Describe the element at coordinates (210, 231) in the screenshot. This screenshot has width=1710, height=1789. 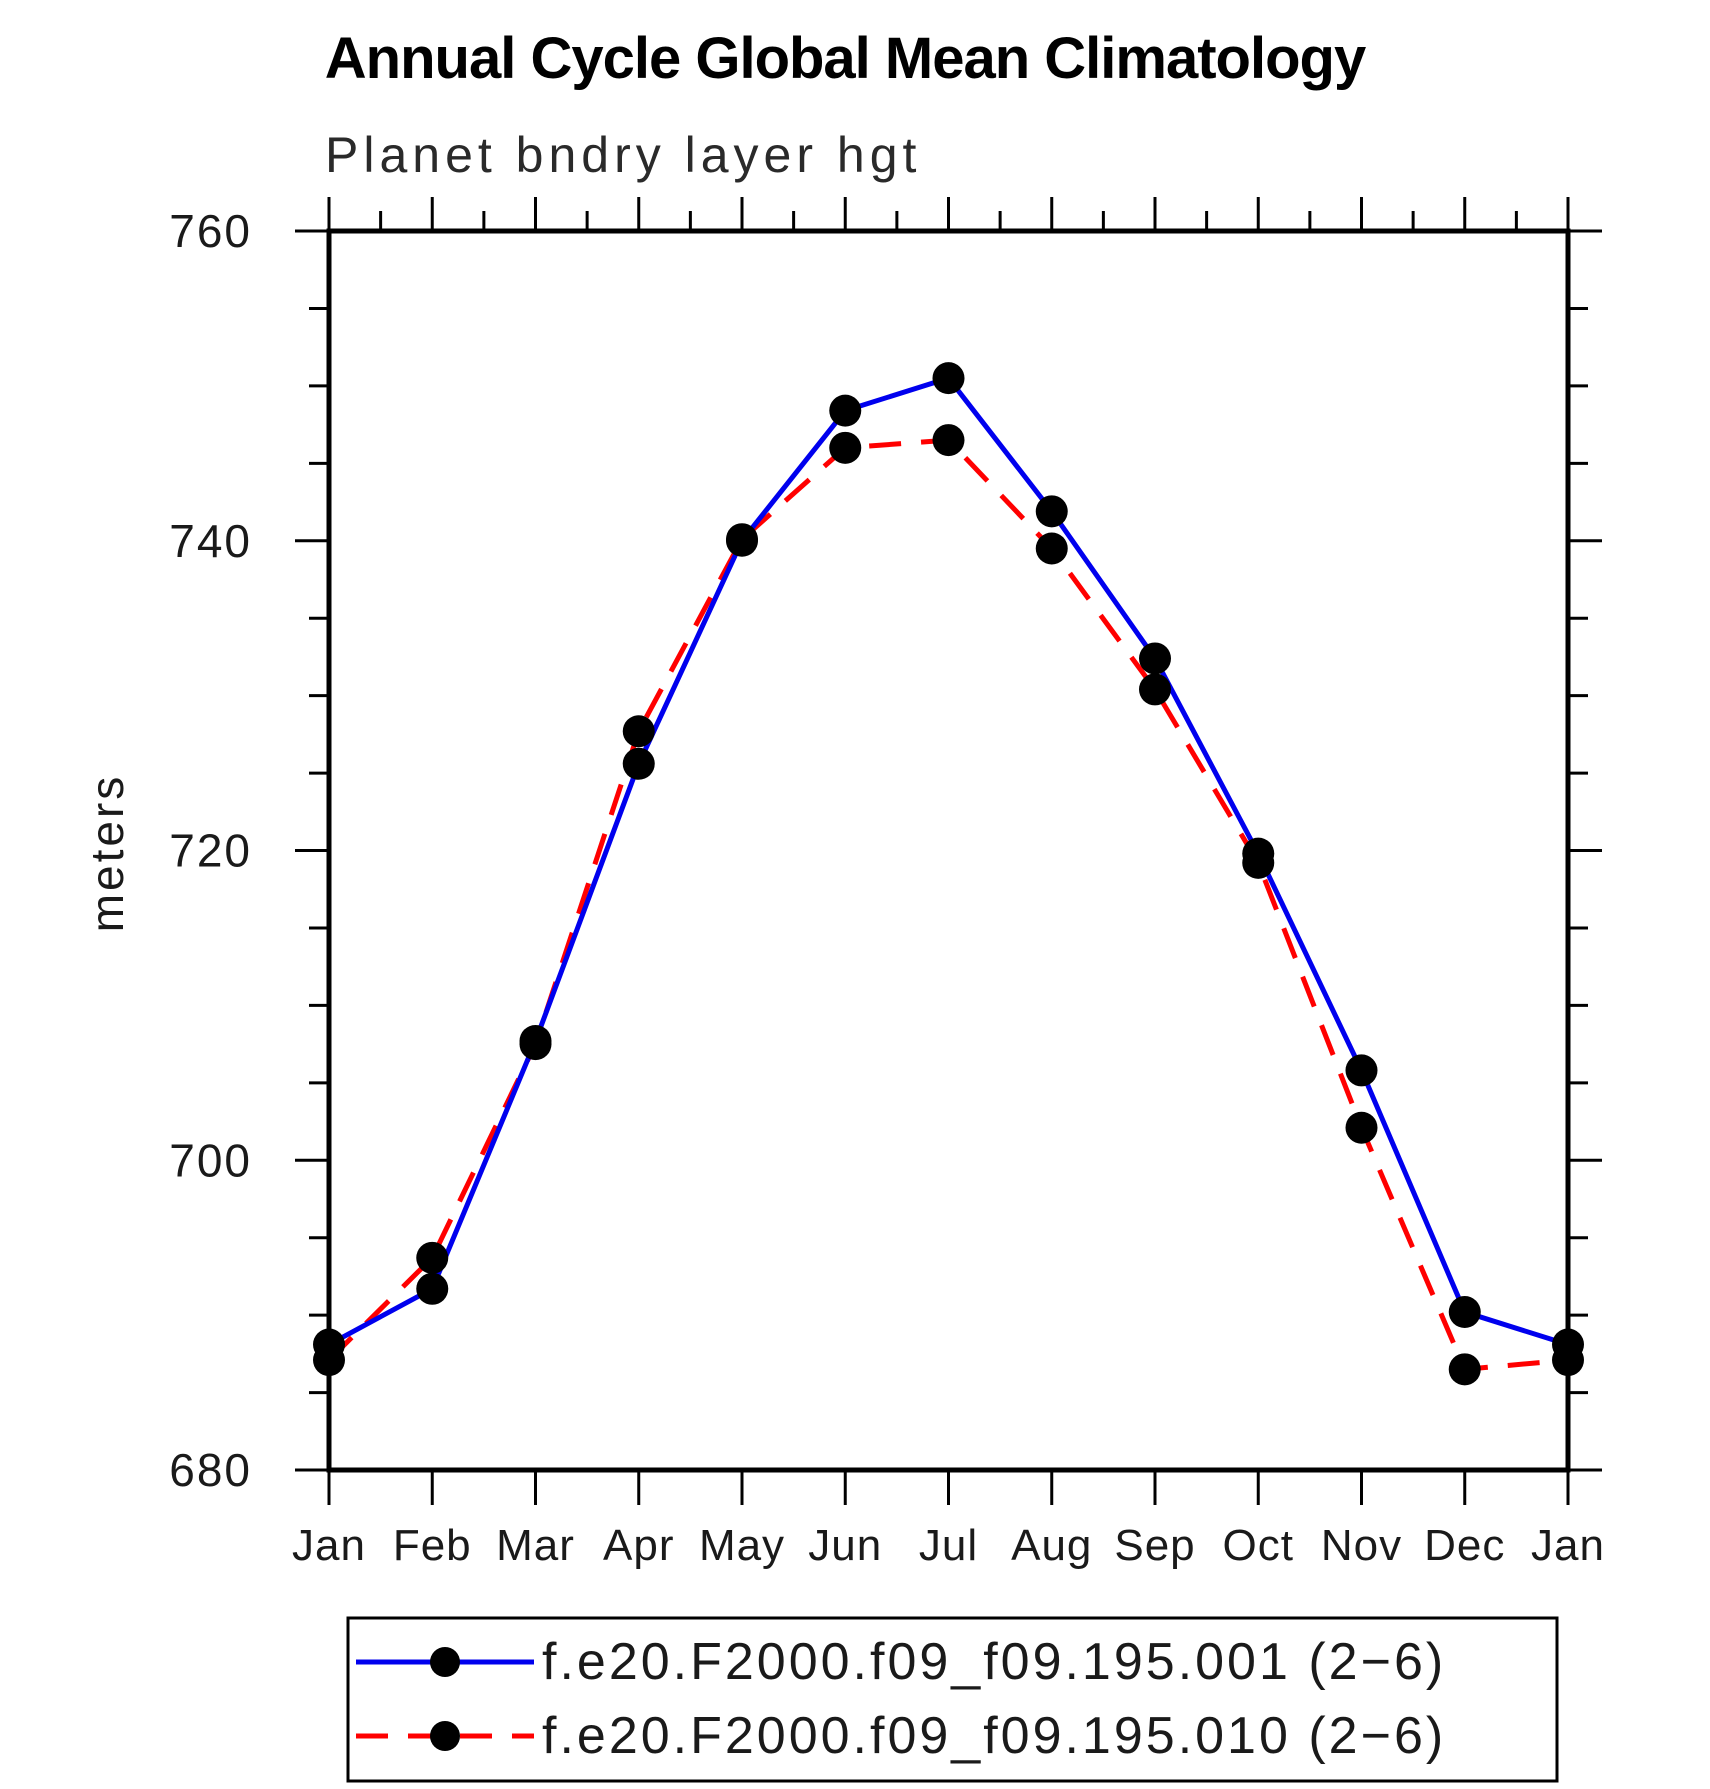
I see `y-tick-label: 760` at that location.